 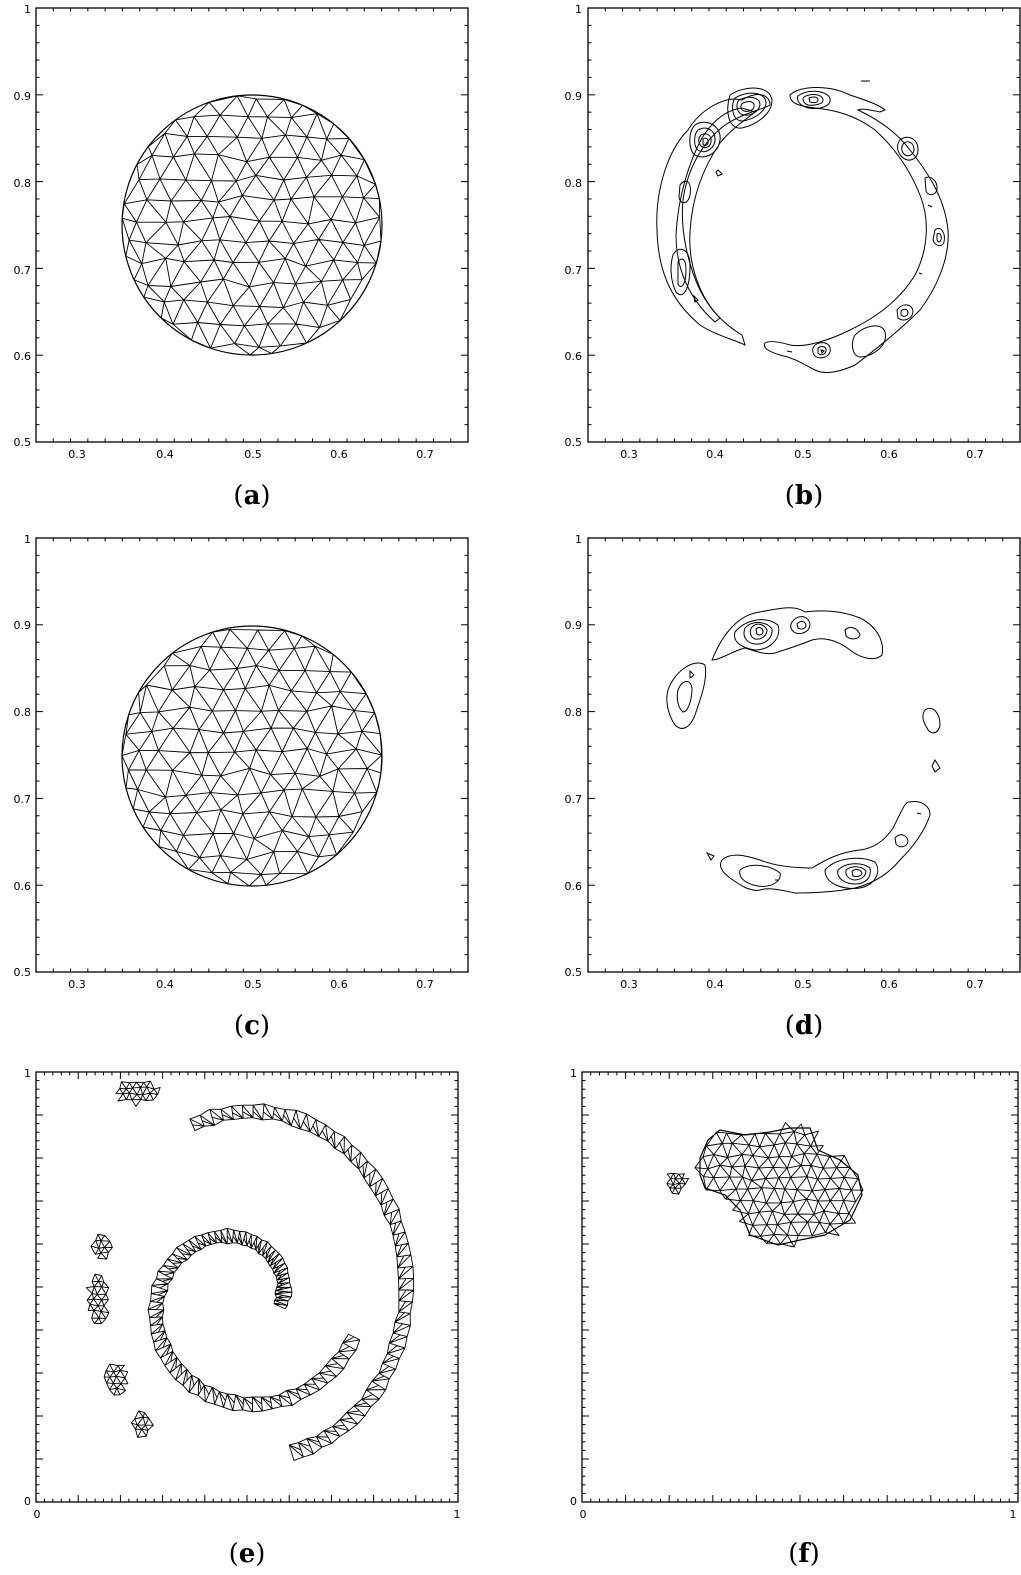 I want to click on panel-b-xticks: 0.3 0.4 0.5 0.6 0.7, so click(x=802, y=454).